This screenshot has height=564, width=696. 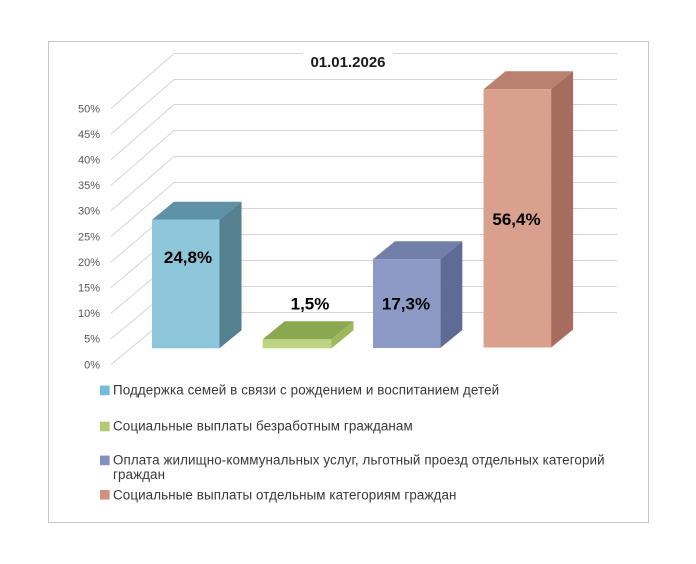 I want to click on svg-text: 40%, so click(x=89, y=161).